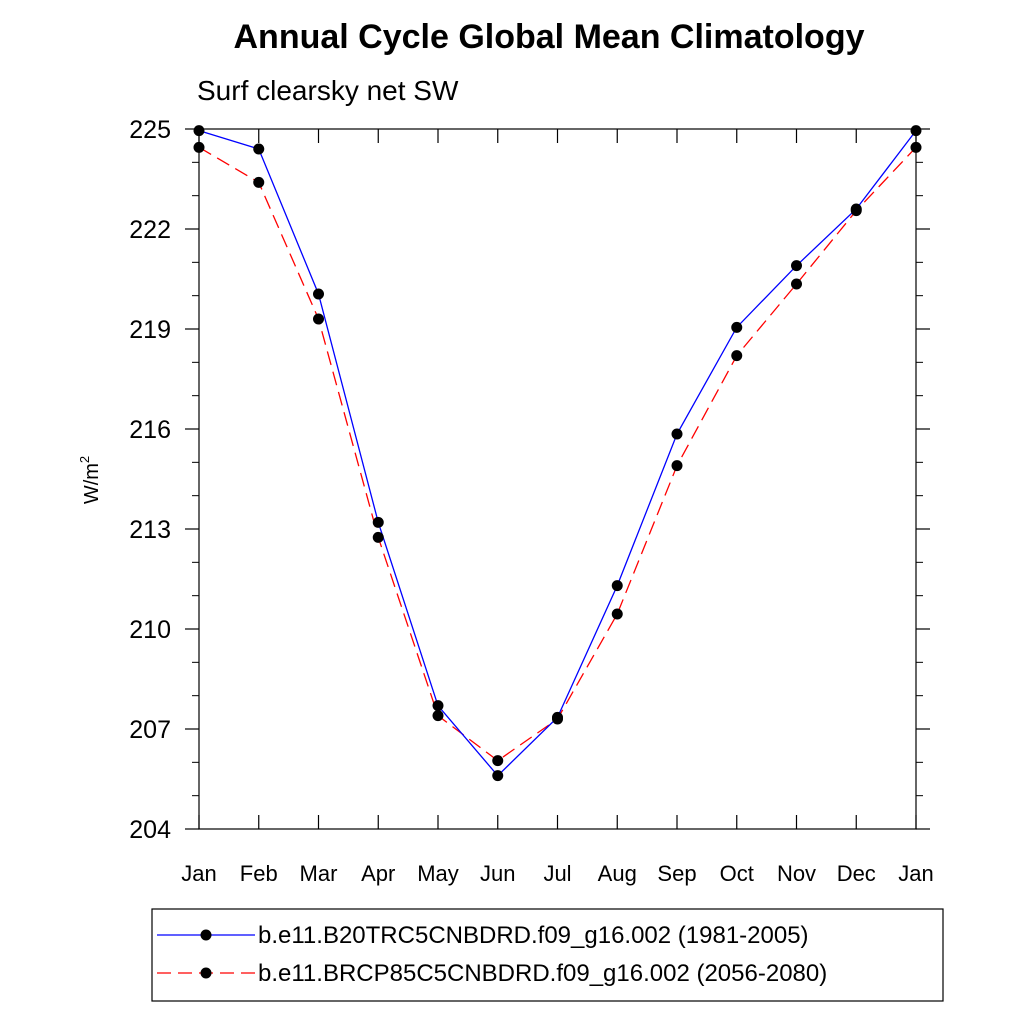 The image size is (1024, 1024). I want to click on chart-subtitle: Surf clearsky net SW, so click(328, 90).